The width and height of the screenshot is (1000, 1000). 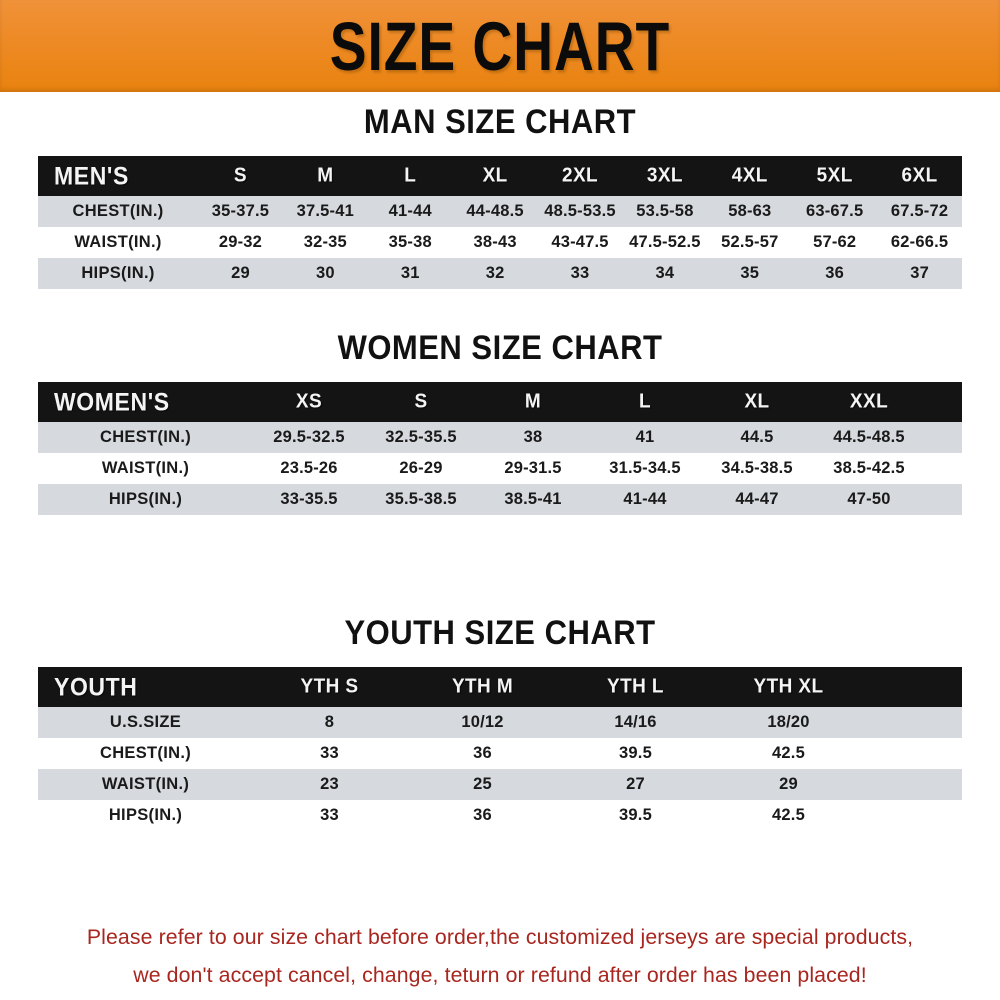 What do you see at coordinates (757, 468) in the screenshot?
I see `cell-value: 34.5-38.5` at bounding box center [757, 468].